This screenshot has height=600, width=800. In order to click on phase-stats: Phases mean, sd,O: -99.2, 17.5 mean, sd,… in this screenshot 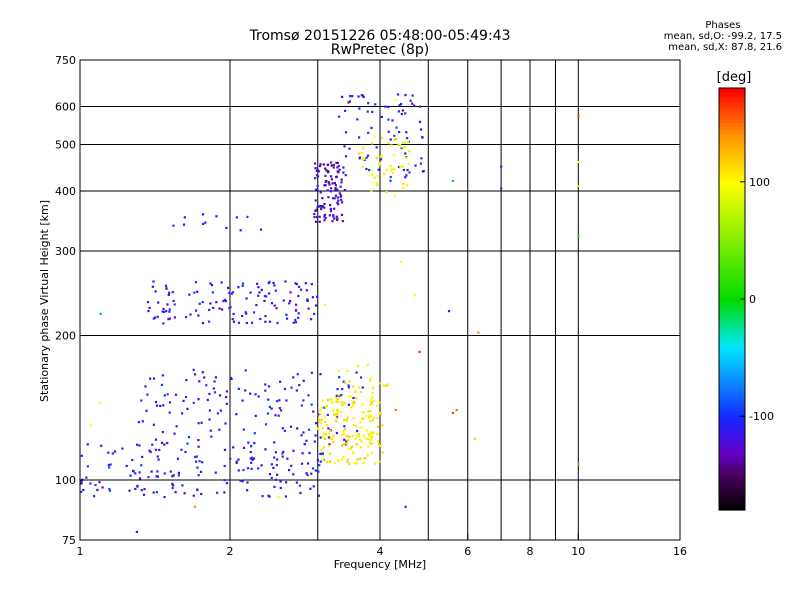, I will do `click(723, 36)`.